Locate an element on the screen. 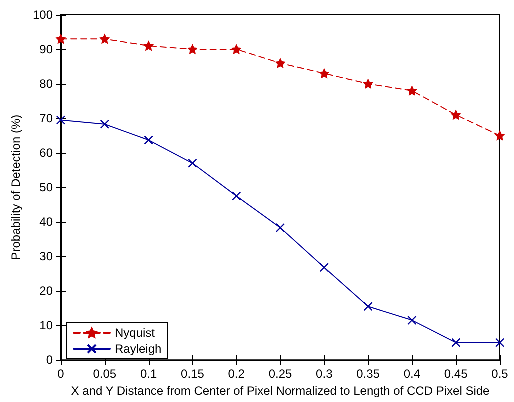 Image resolution: width=514 pixels, height=402 pixels. y-tick-label: 100 is located at coordinates (43, 15).